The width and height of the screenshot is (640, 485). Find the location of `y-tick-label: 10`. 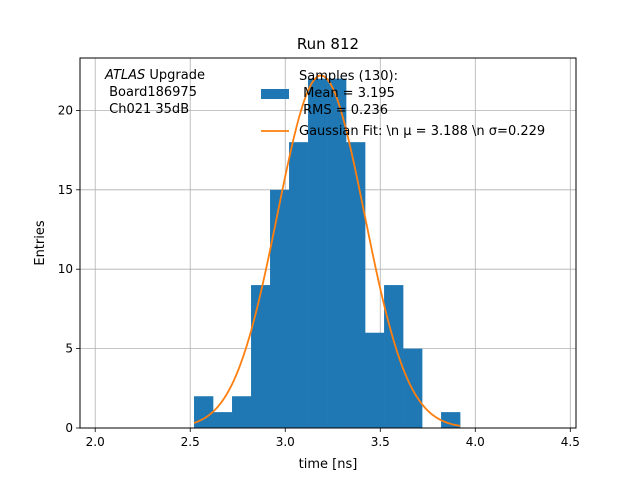

y-tick-label: 10 is located at coordinates (65, 269).